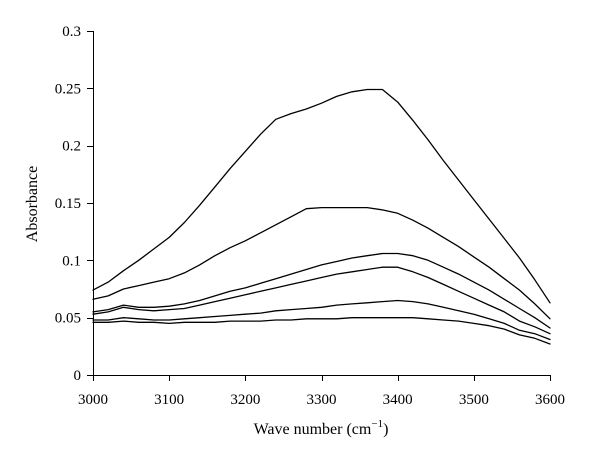 The width and height of the screenshot is (600, 456). I want to click on y-tick-label: 0.3, so click(71, 32).